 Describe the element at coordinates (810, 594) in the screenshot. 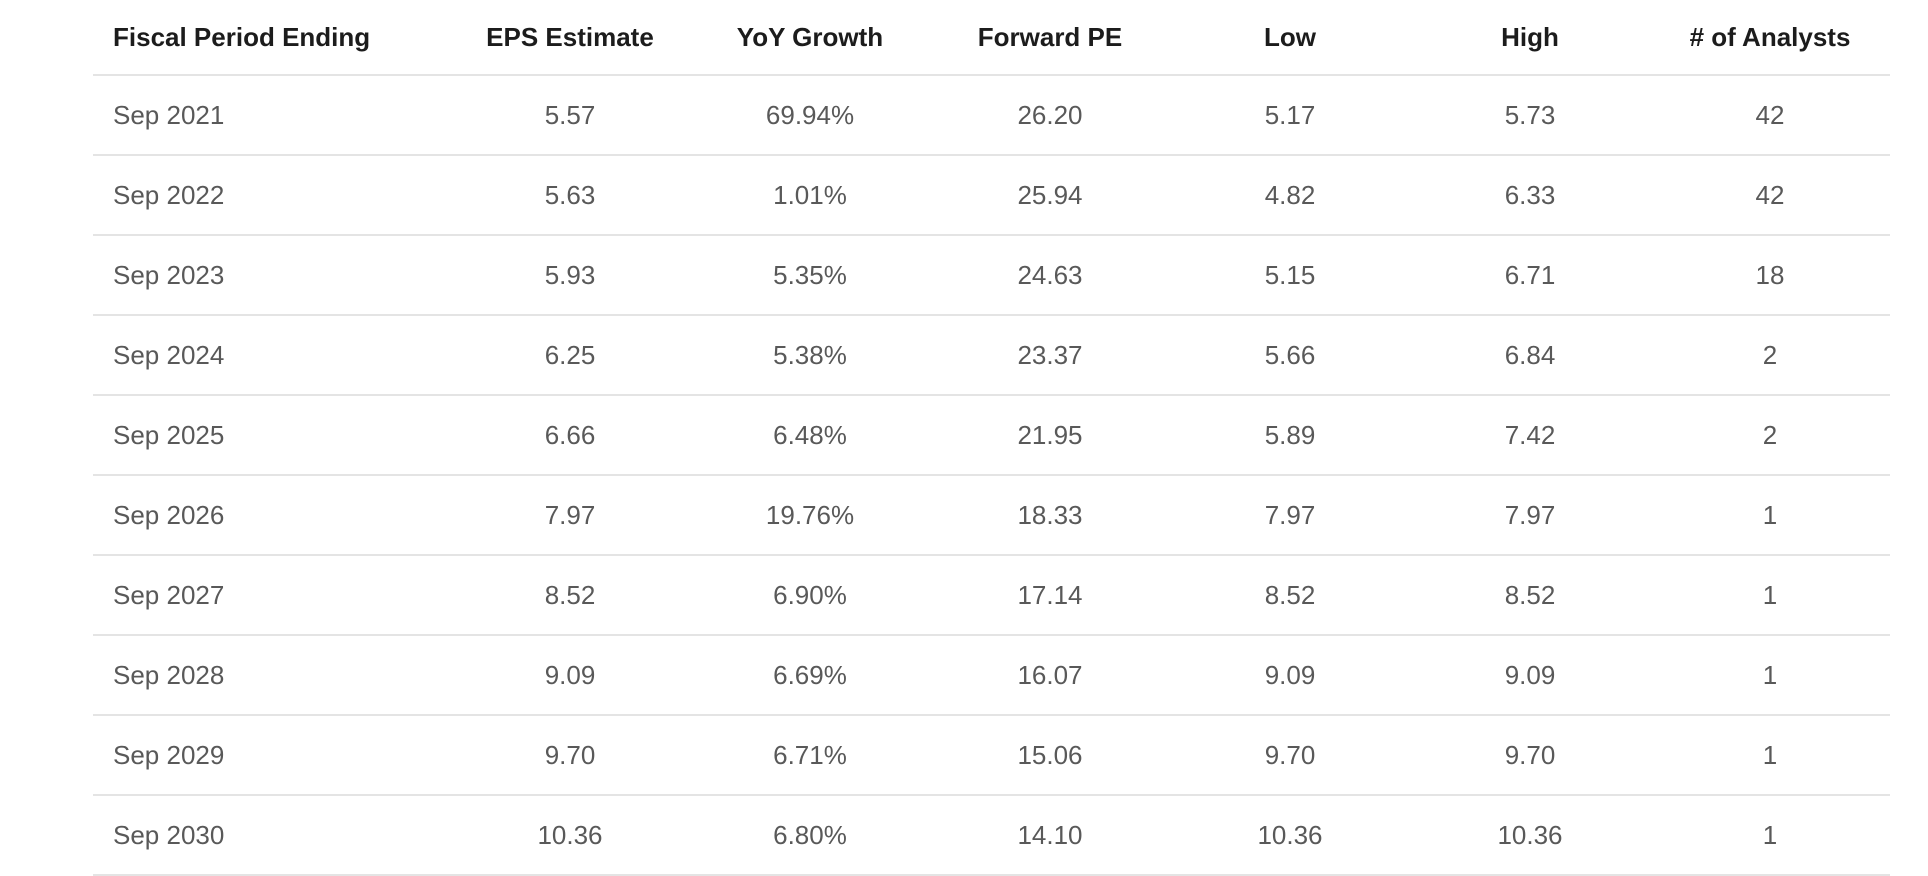

I see `cell-yoy-growth: 6.90%` at that location.